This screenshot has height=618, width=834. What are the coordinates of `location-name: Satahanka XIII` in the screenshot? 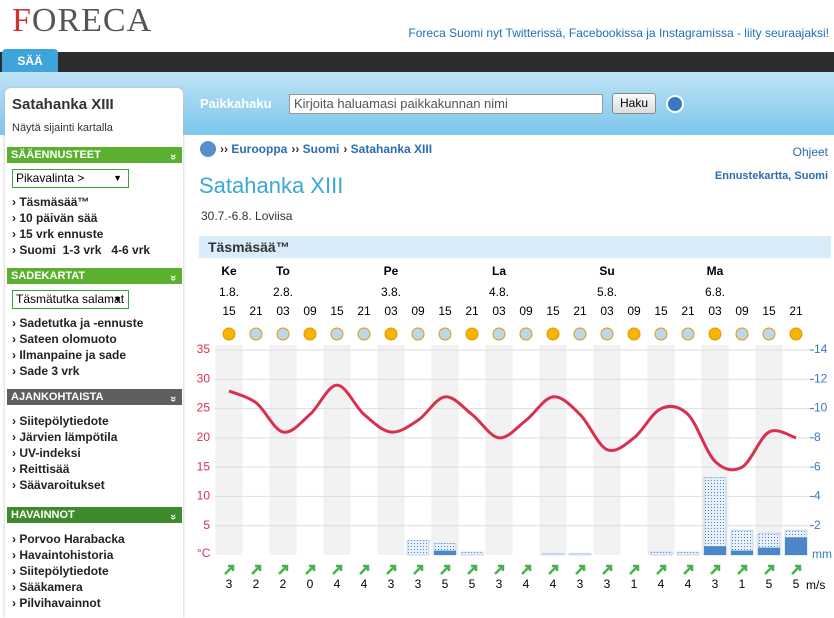 It's located at (63, 104).